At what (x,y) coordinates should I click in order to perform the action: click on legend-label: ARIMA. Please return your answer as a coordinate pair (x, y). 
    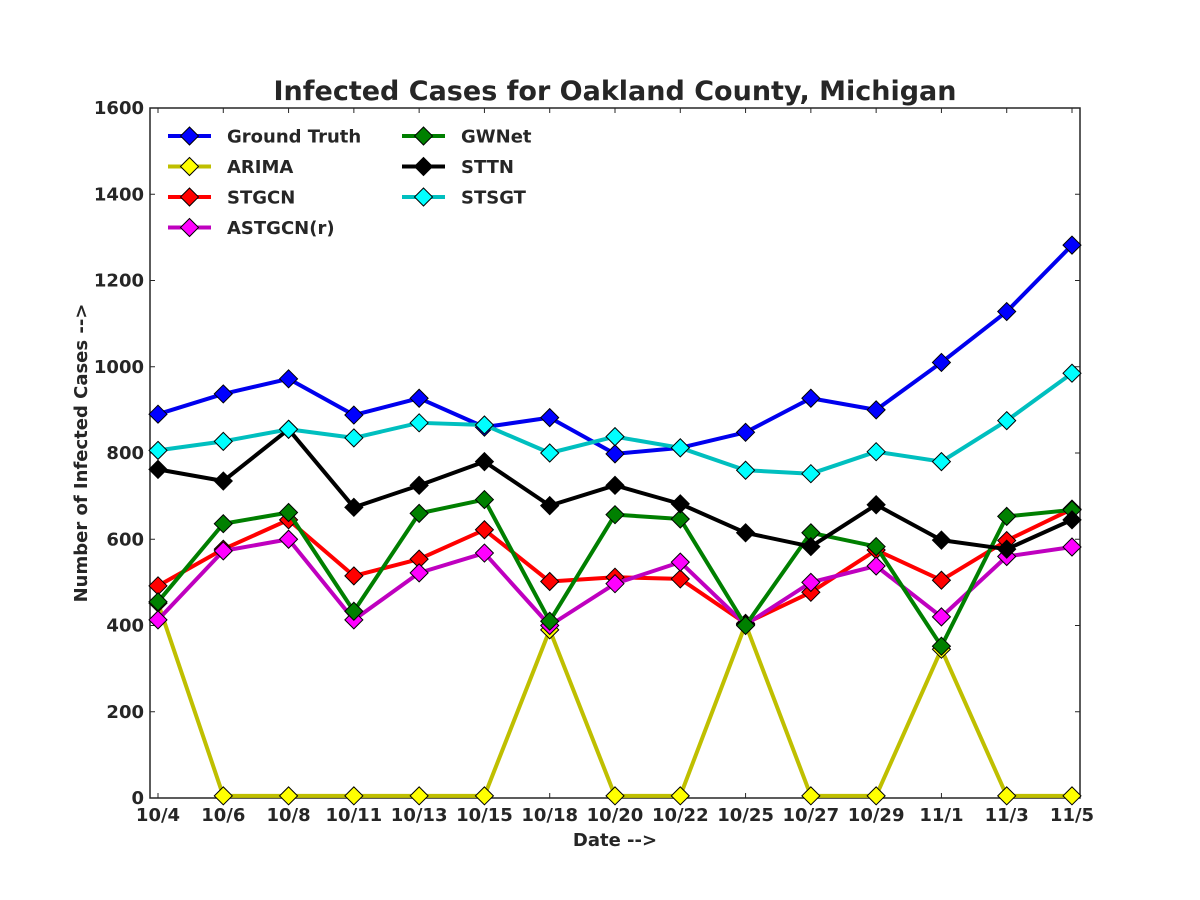
    Looking at the image, I should click on (260, 167).